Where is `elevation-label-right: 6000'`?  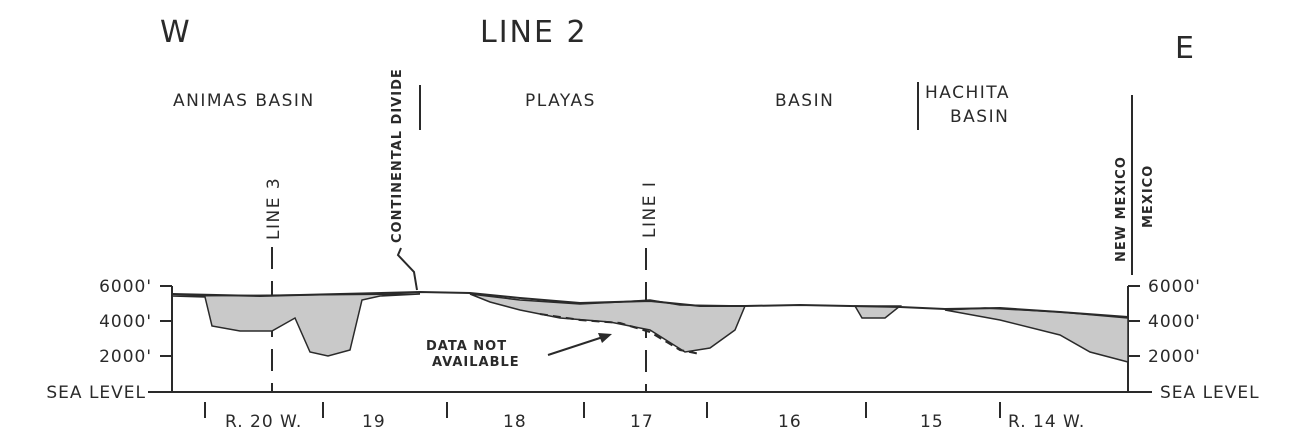
elevation-label-right: 6000' is located at coordinates (1174, 287).